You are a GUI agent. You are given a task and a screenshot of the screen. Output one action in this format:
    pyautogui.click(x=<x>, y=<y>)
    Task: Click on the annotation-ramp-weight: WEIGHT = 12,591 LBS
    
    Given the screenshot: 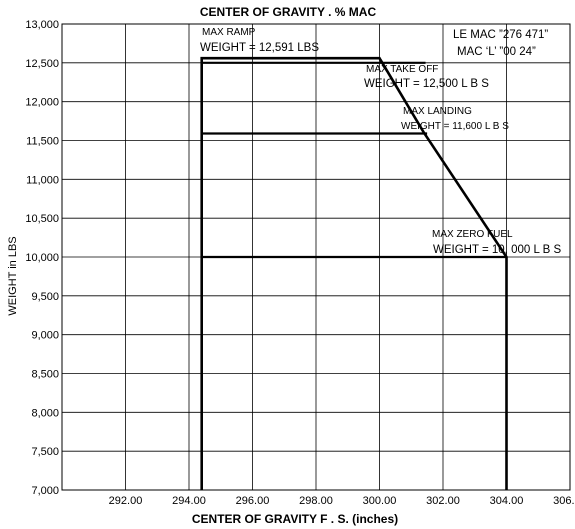 What is the action you would take?
    pyautogui.click(x=259, y=48)
    